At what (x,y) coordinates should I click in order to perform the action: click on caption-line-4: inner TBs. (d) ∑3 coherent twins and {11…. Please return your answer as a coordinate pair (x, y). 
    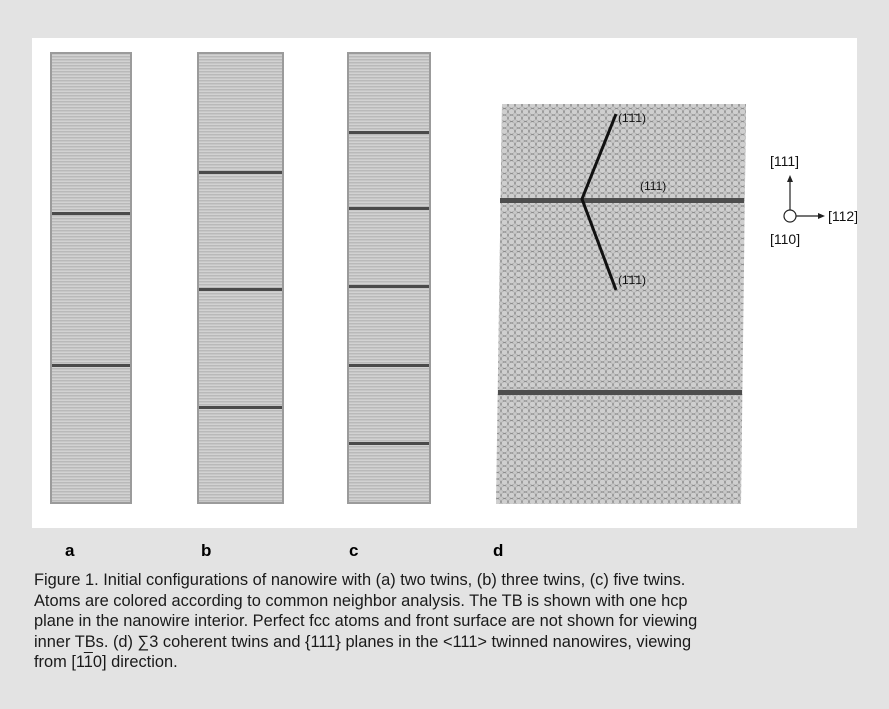
    Looking at the image, I should click on (363, 641).